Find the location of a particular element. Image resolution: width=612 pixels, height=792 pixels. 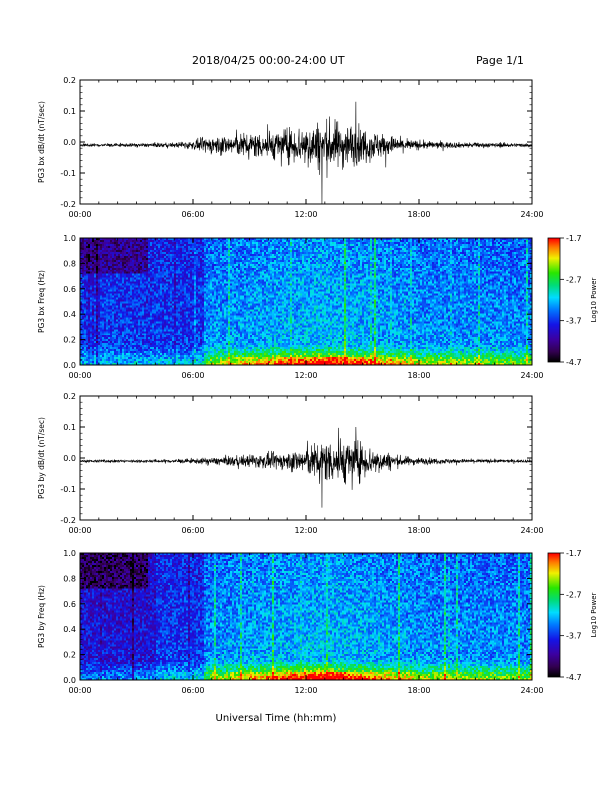

bx-spectrogram-image is located at coordinates (306, 301).